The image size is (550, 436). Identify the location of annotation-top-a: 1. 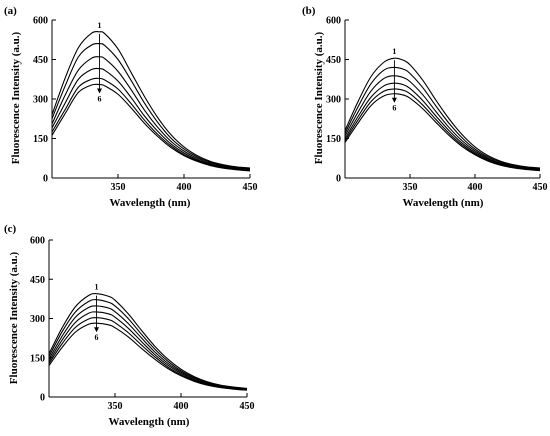
(100, 25).